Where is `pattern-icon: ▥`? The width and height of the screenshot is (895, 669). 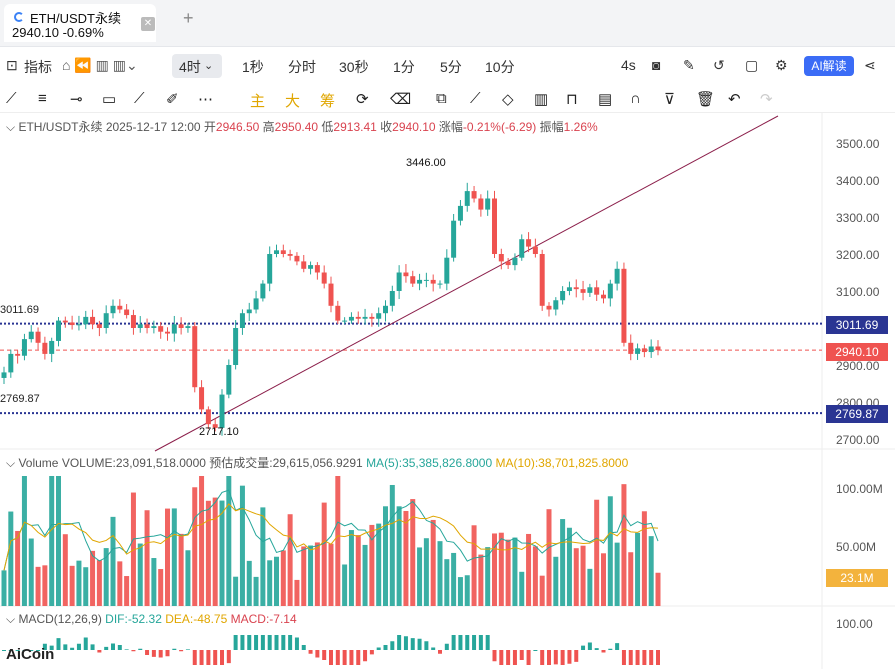
pattern-icon: ▥ is located at coordinates (541, 99).